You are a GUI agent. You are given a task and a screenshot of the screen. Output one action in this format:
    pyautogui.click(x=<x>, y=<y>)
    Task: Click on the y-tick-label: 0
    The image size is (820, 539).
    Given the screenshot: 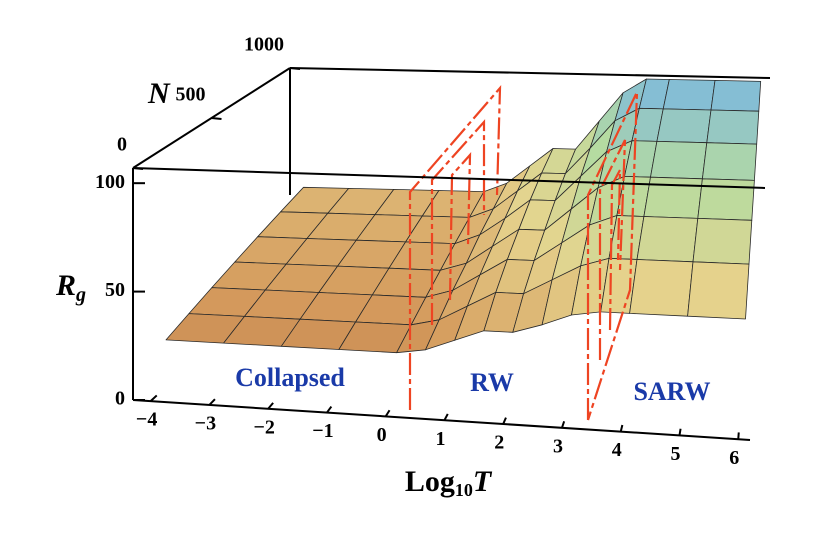 What is the action you would take?
    pyautogui.click(x=122, y=145)
    